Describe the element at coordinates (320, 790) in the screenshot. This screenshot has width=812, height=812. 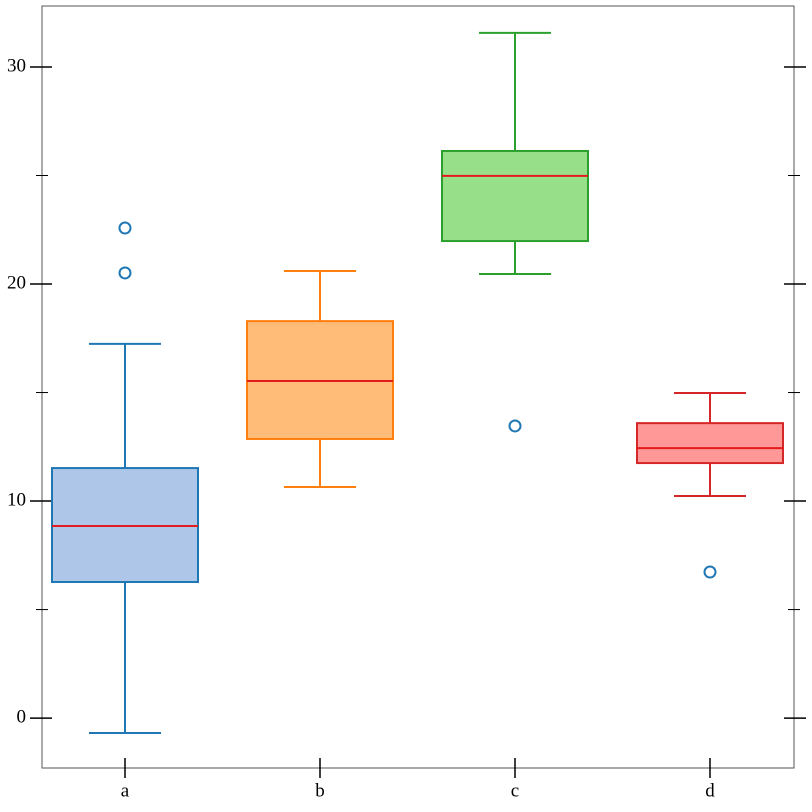
I see `x-tick-label: b` at that location.